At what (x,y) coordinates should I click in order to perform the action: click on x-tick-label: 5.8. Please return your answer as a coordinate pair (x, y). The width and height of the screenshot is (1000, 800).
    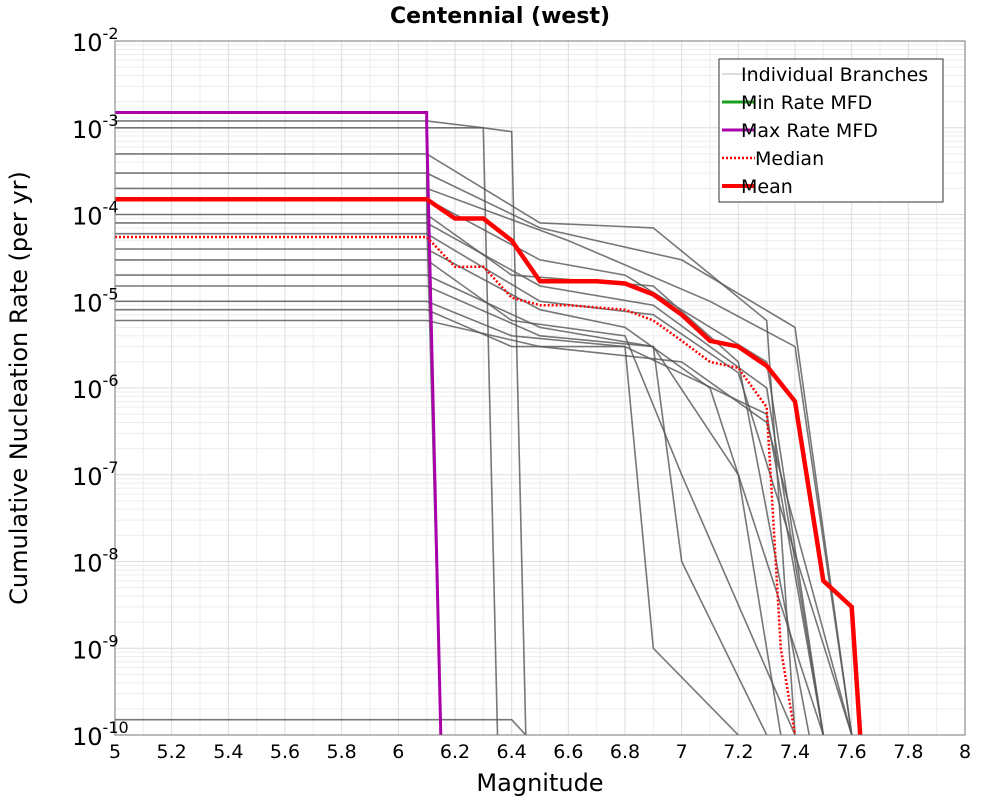
    Looking at the image, I should click on (342, 752).